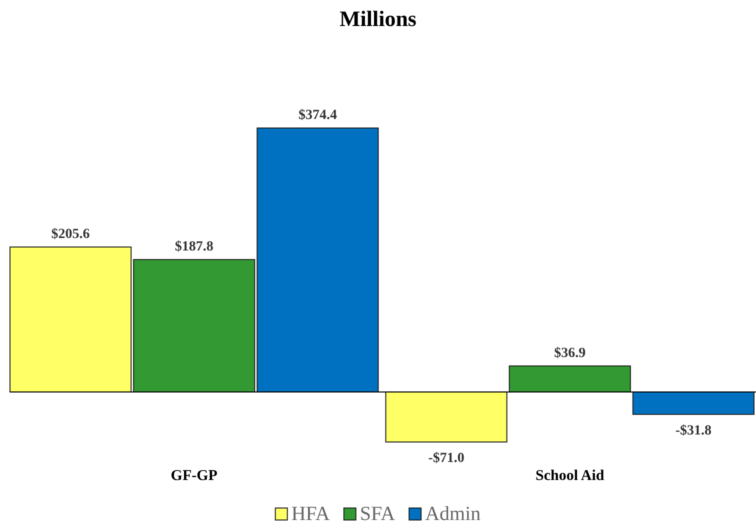 Image resolution: width=756 pixels, height=529 pixels. What do you see at coordinates (194, 247) in the screenshot?
I see `data-label: $187.8` at bounding box center [194, 247].